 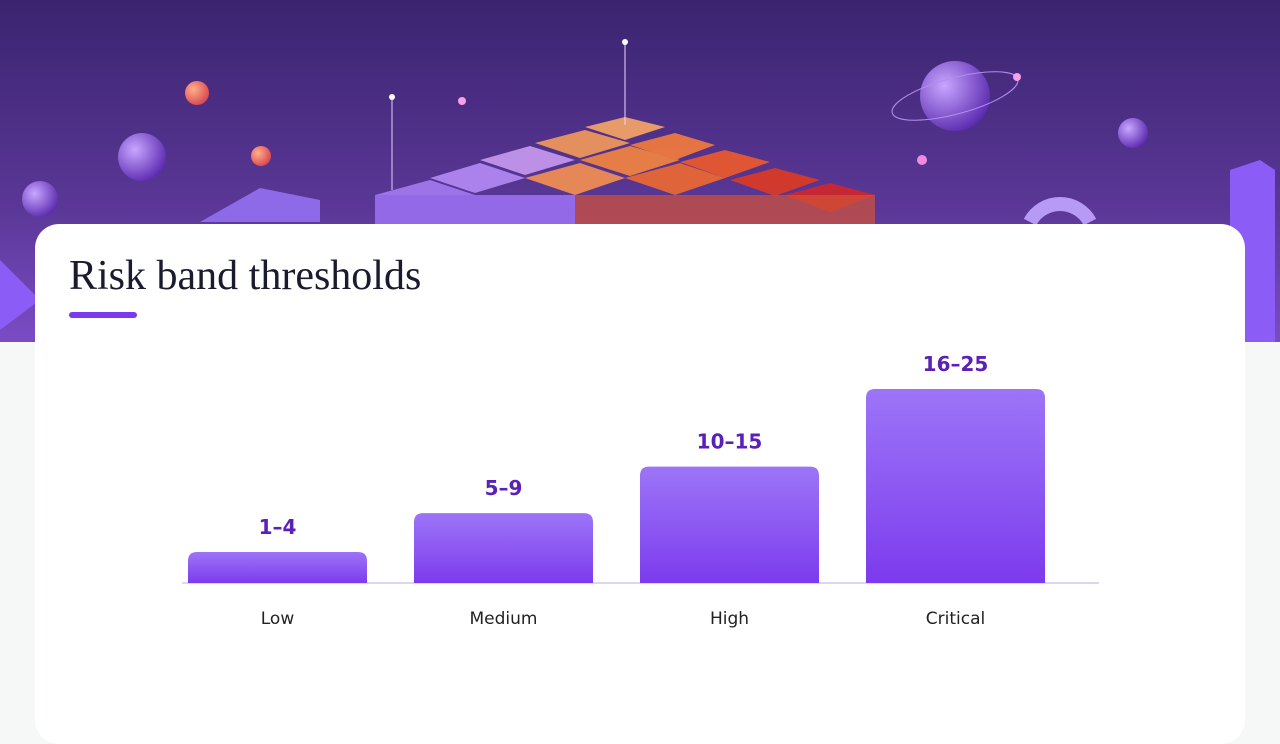 I want to click on value-label: 5–9, so click(x=504, y=488).